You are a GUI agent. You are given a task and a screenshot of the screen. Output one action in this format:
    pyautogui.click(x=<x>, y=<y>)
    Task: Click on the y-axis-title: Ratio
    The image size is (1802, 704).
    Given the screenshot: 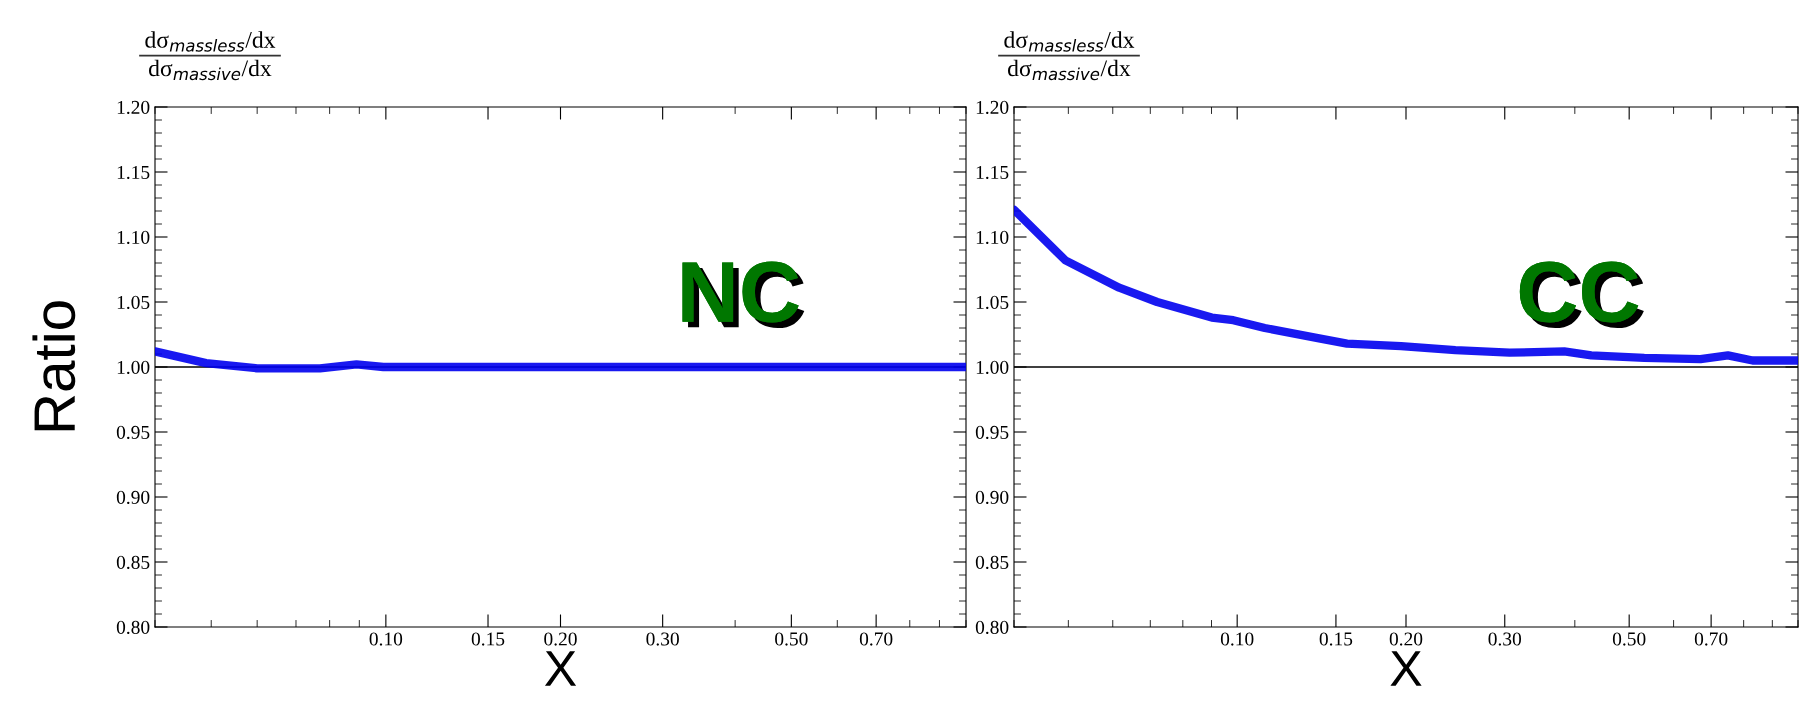 What is the action you would take?
    pyautogui.click(x=54, y=366)
    